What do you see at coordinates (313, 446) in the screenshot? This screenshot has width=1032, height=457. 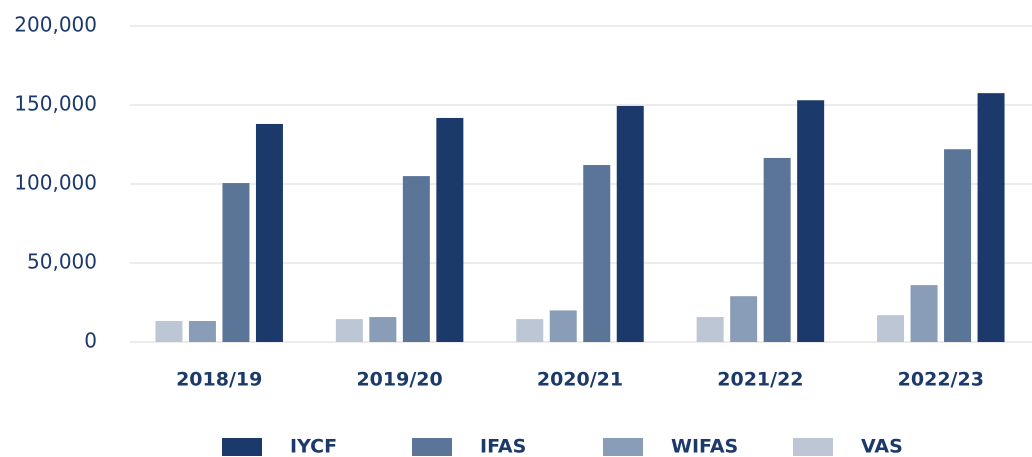 I see `legend-label: IYCF` at bounding box center [313, 446].